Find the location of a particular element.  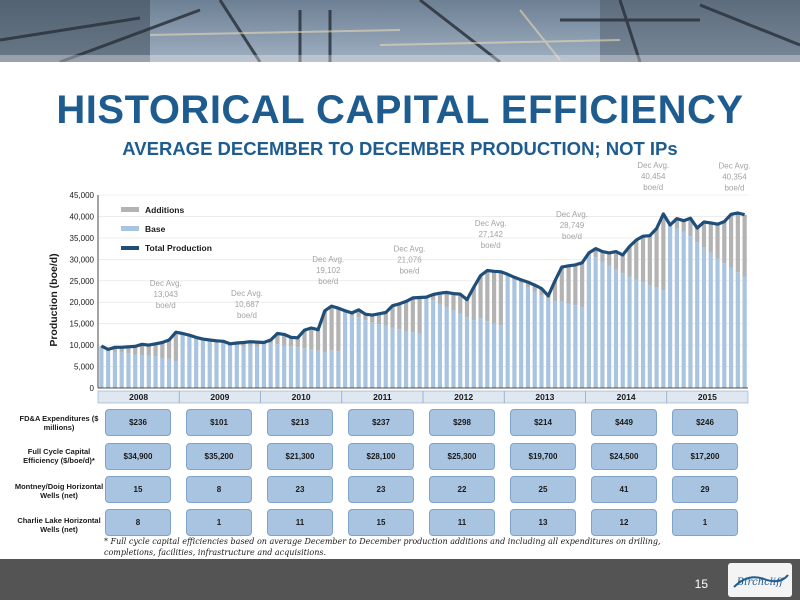

page-number: 15 is located at coordinates (701, 584).